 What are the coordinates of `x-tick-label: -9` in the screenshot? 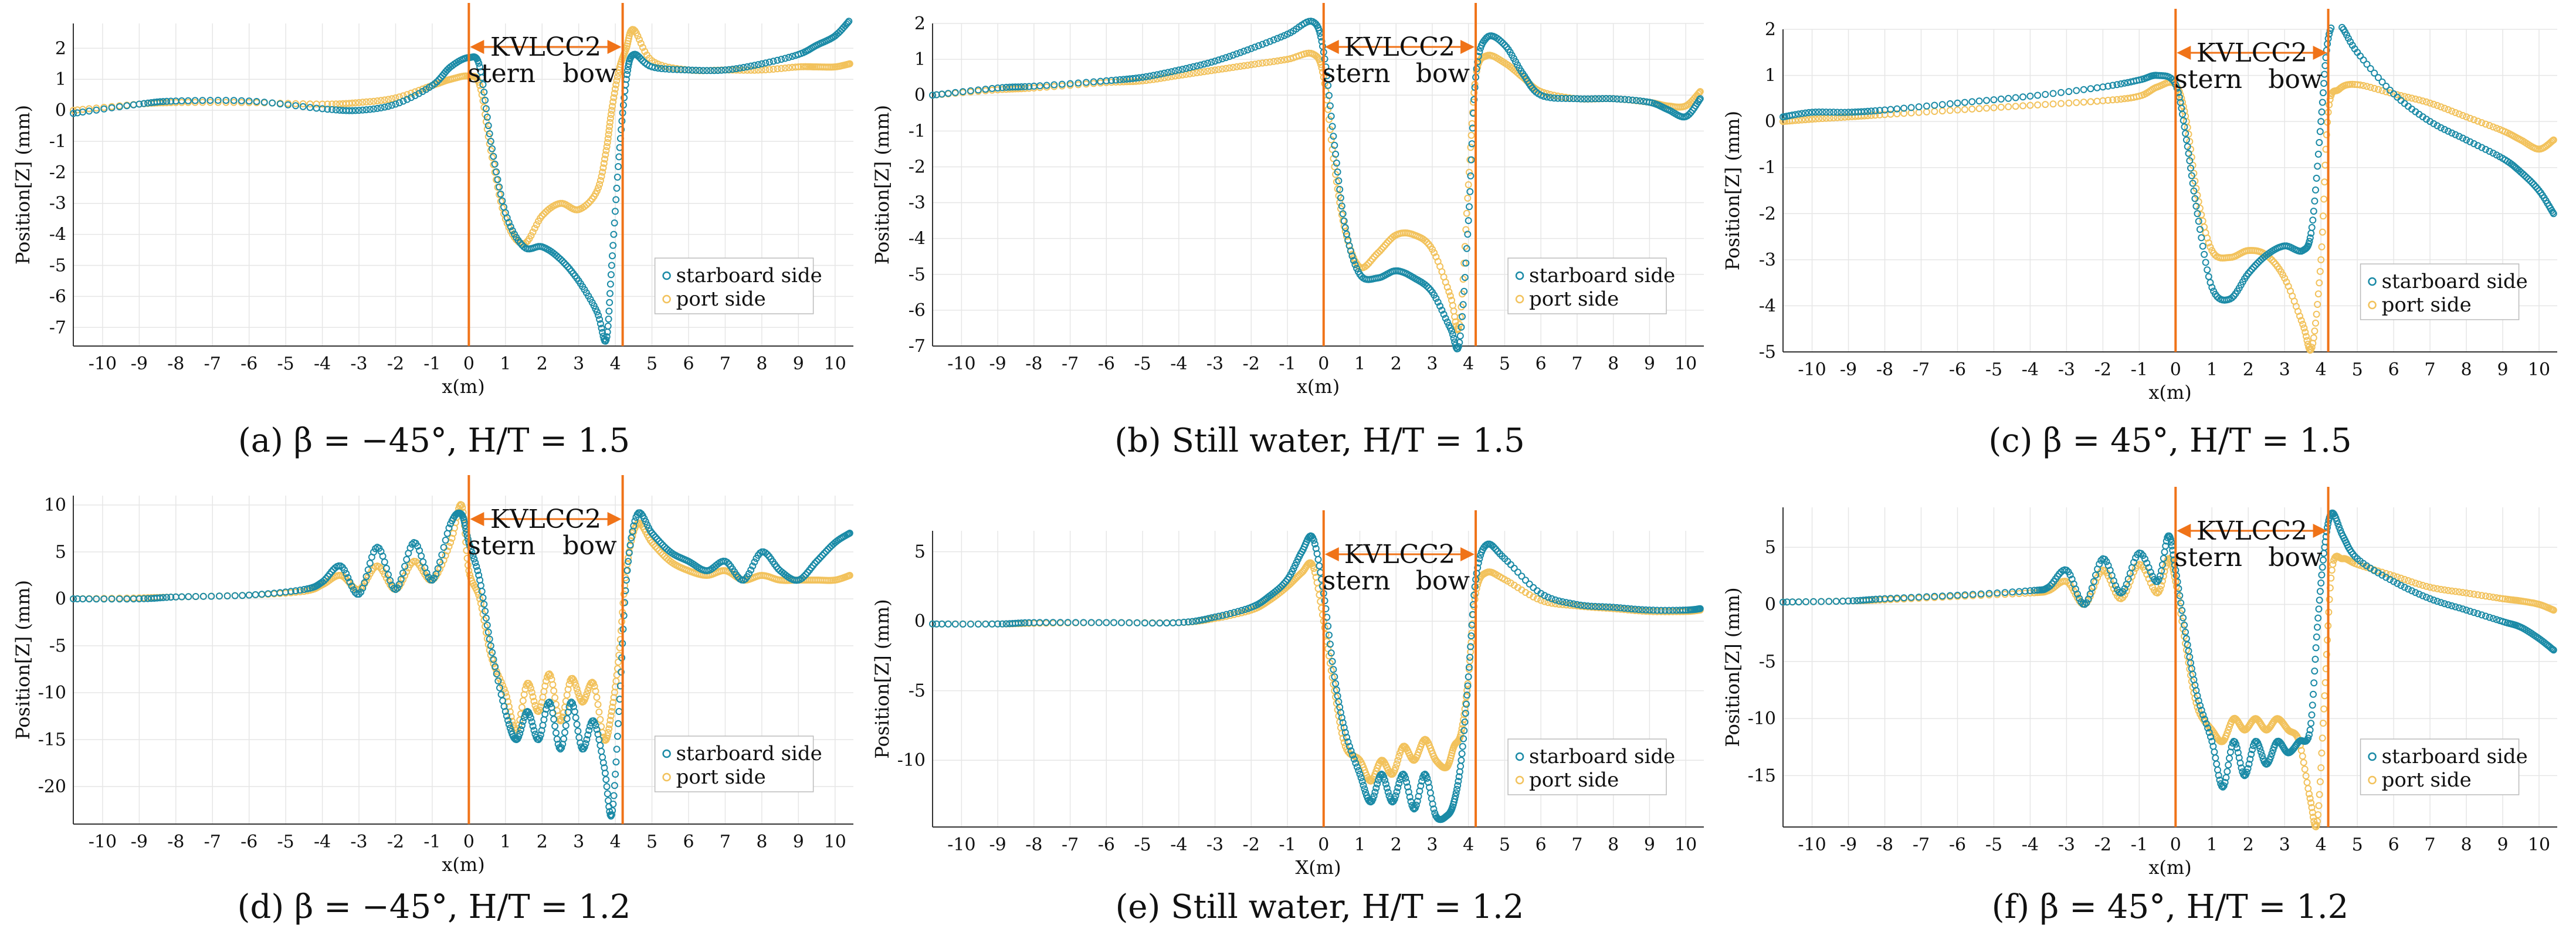 It's located at (139, 364).